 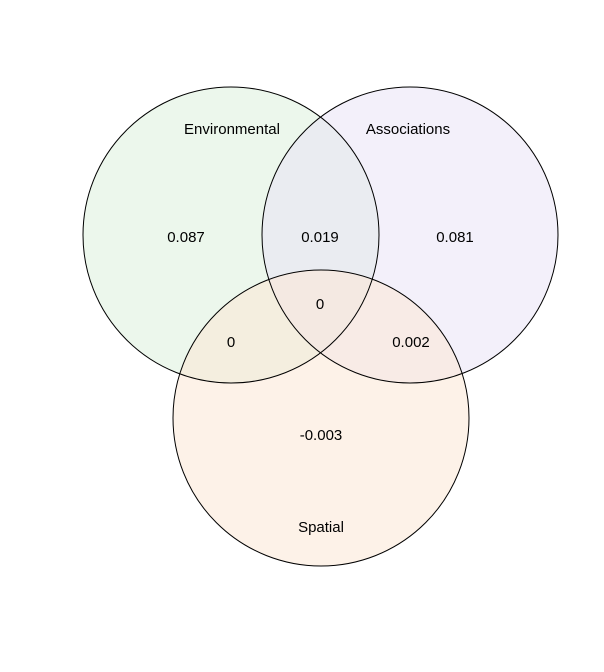 I want to click on environmental-label: Environmental, so click(x=232, y=129).